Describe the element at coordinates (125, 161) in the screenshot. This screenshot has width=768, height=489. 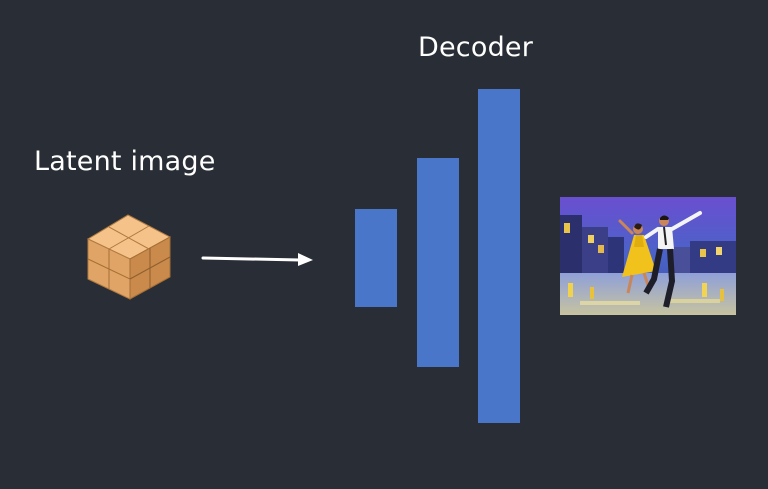
I see `latent-image-label: Latent image` at that location.